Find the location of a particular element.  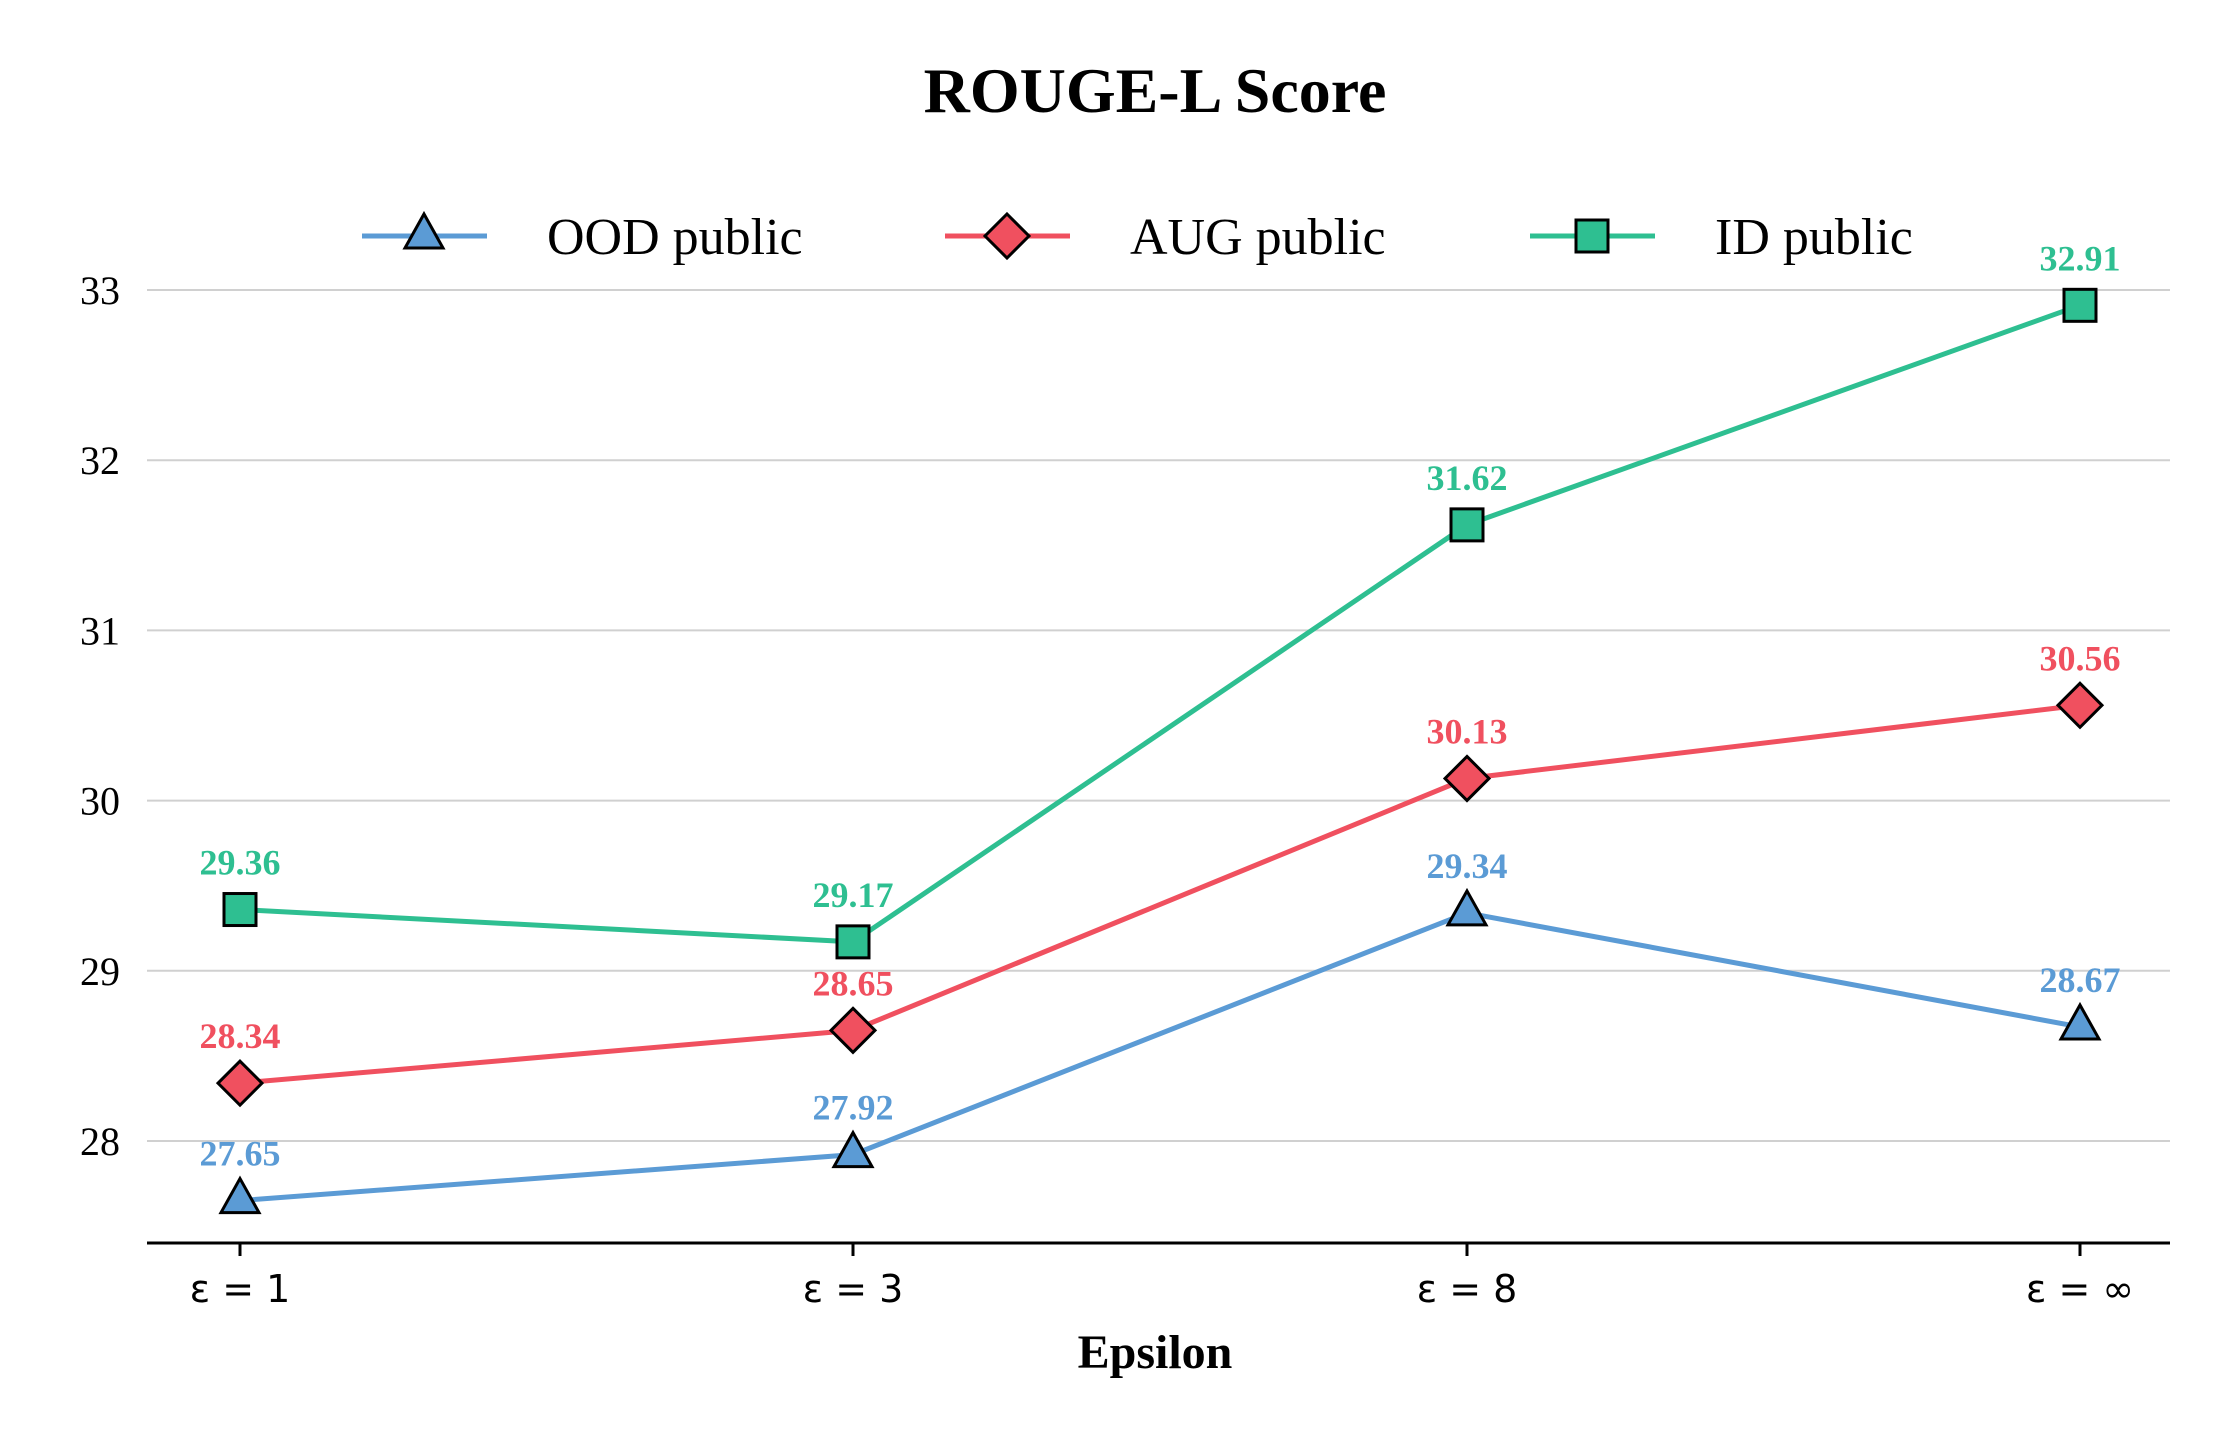

y-tick-label: 28 is located at coordinates (100, 1141).